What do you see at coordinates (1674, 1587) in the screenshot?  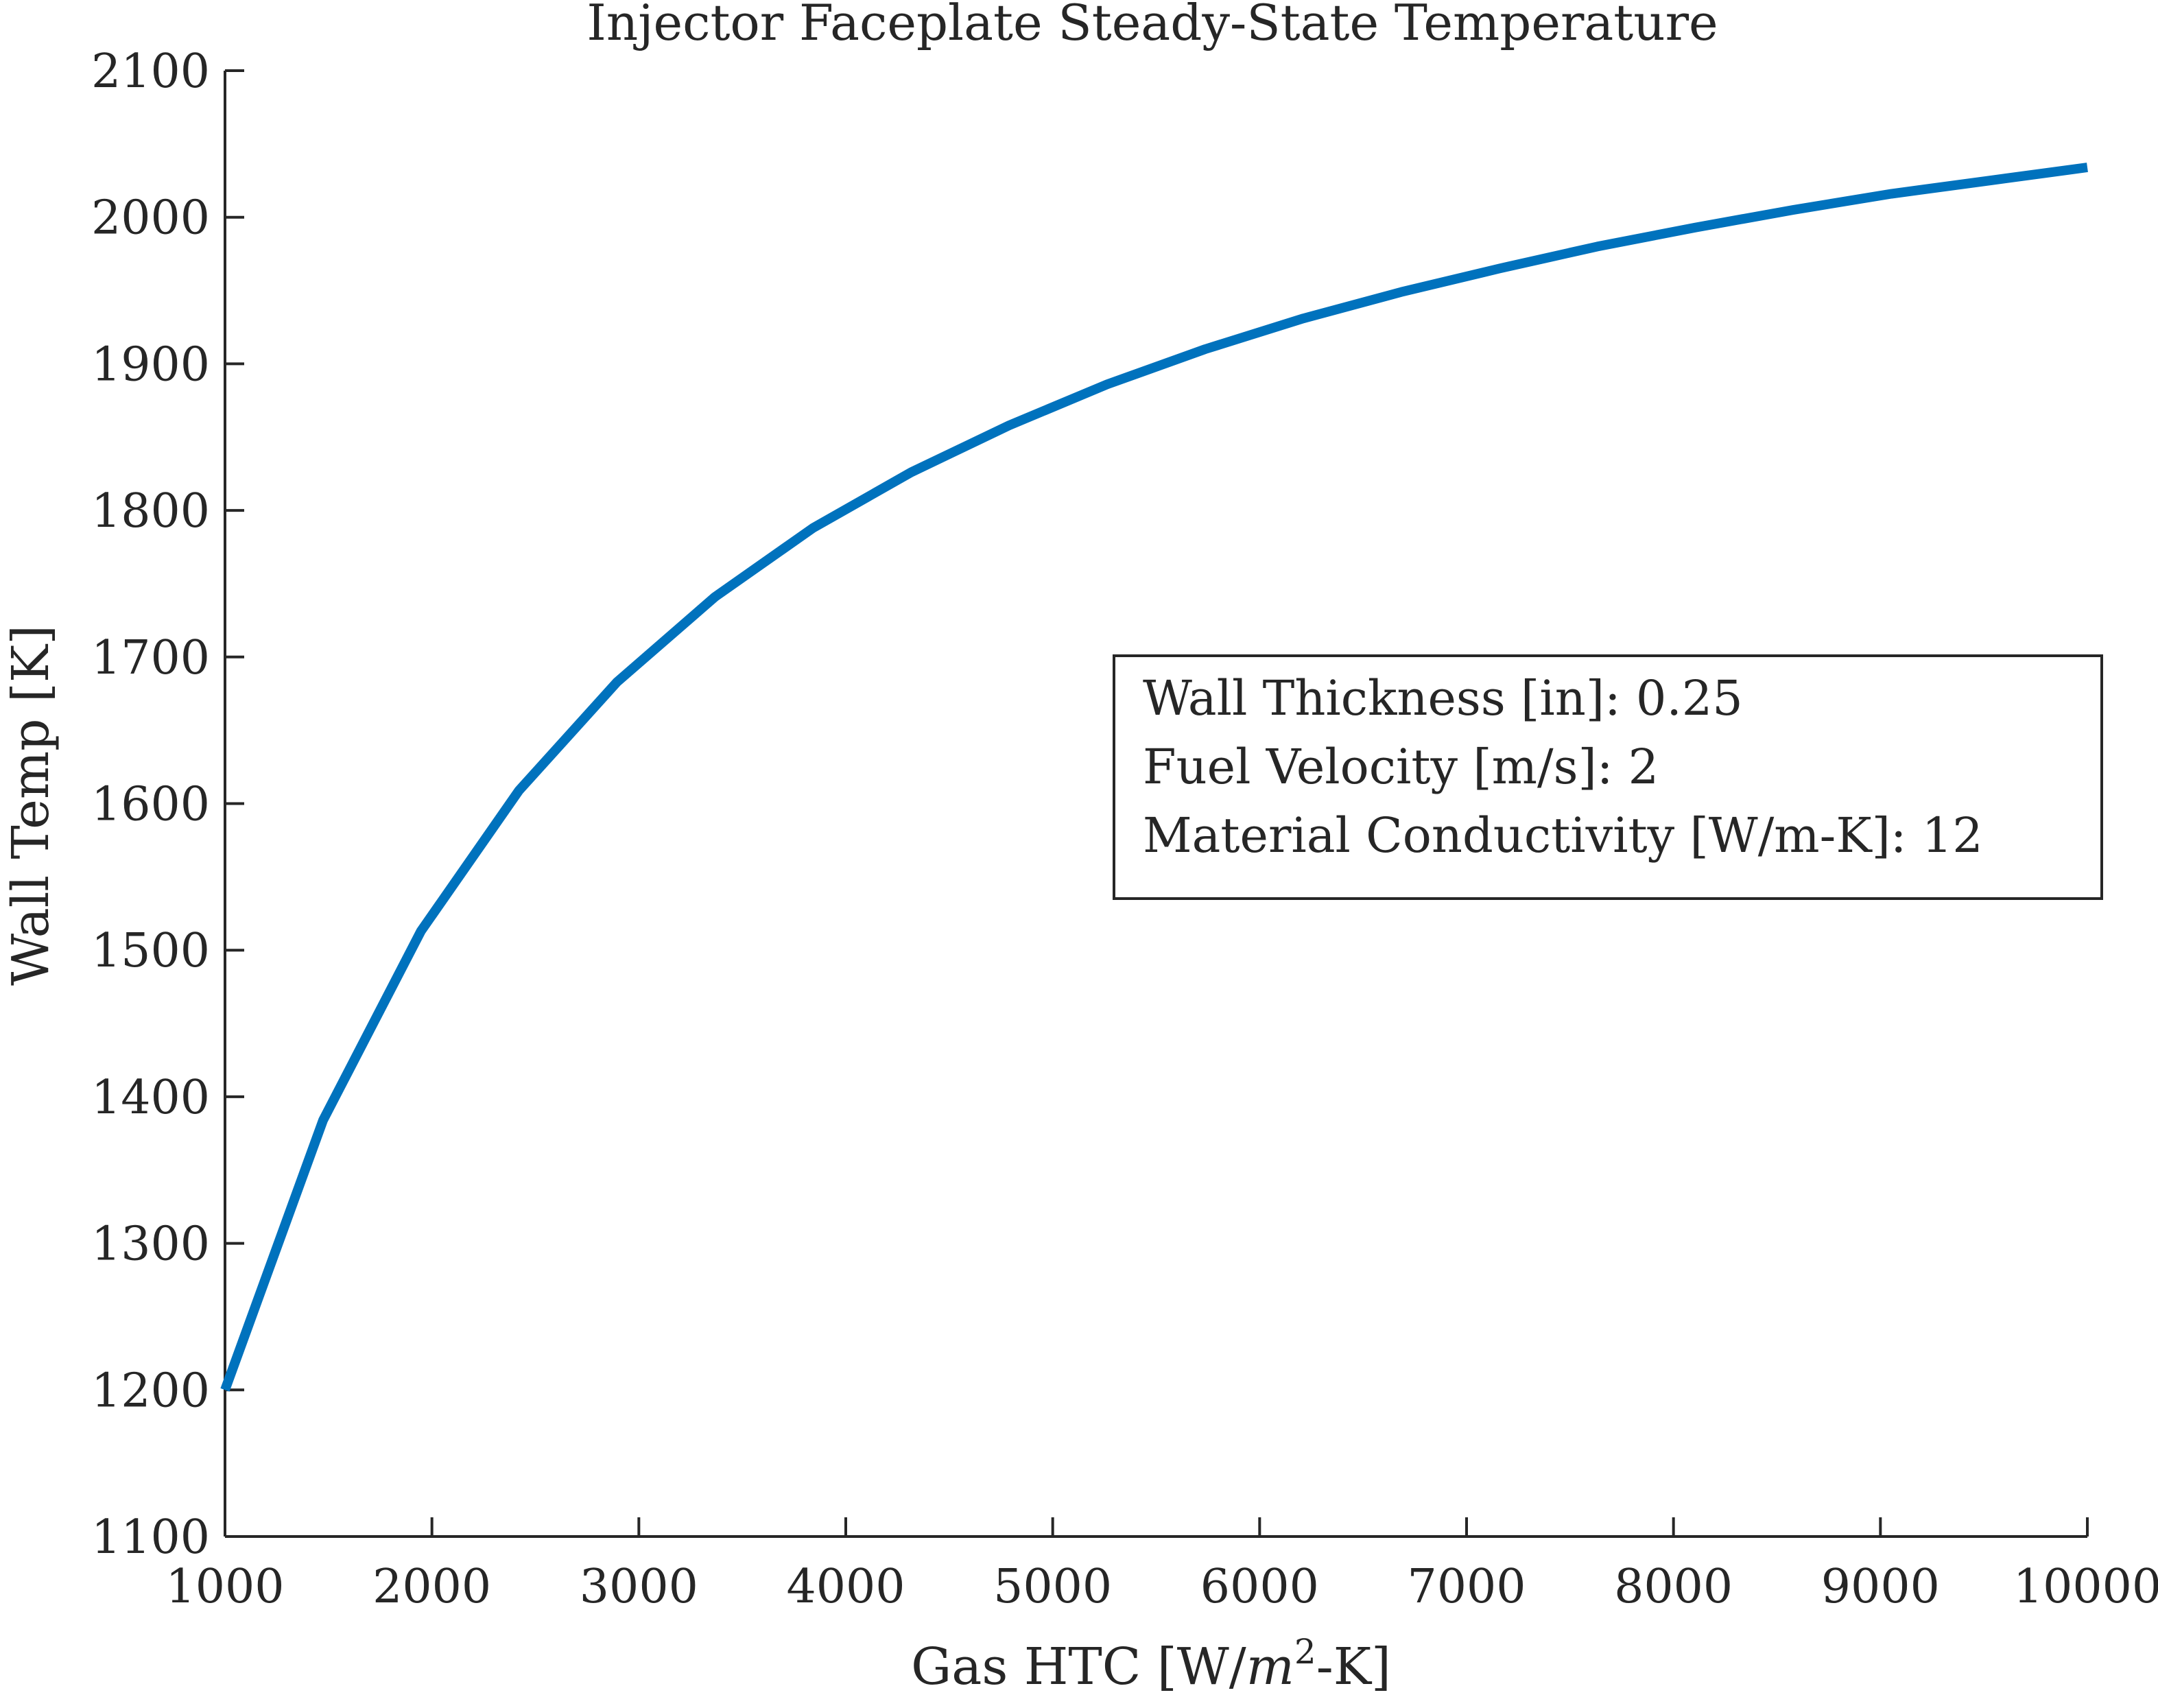 I see `x-tick-label: 8000` at bounding box center [1674, 1587].